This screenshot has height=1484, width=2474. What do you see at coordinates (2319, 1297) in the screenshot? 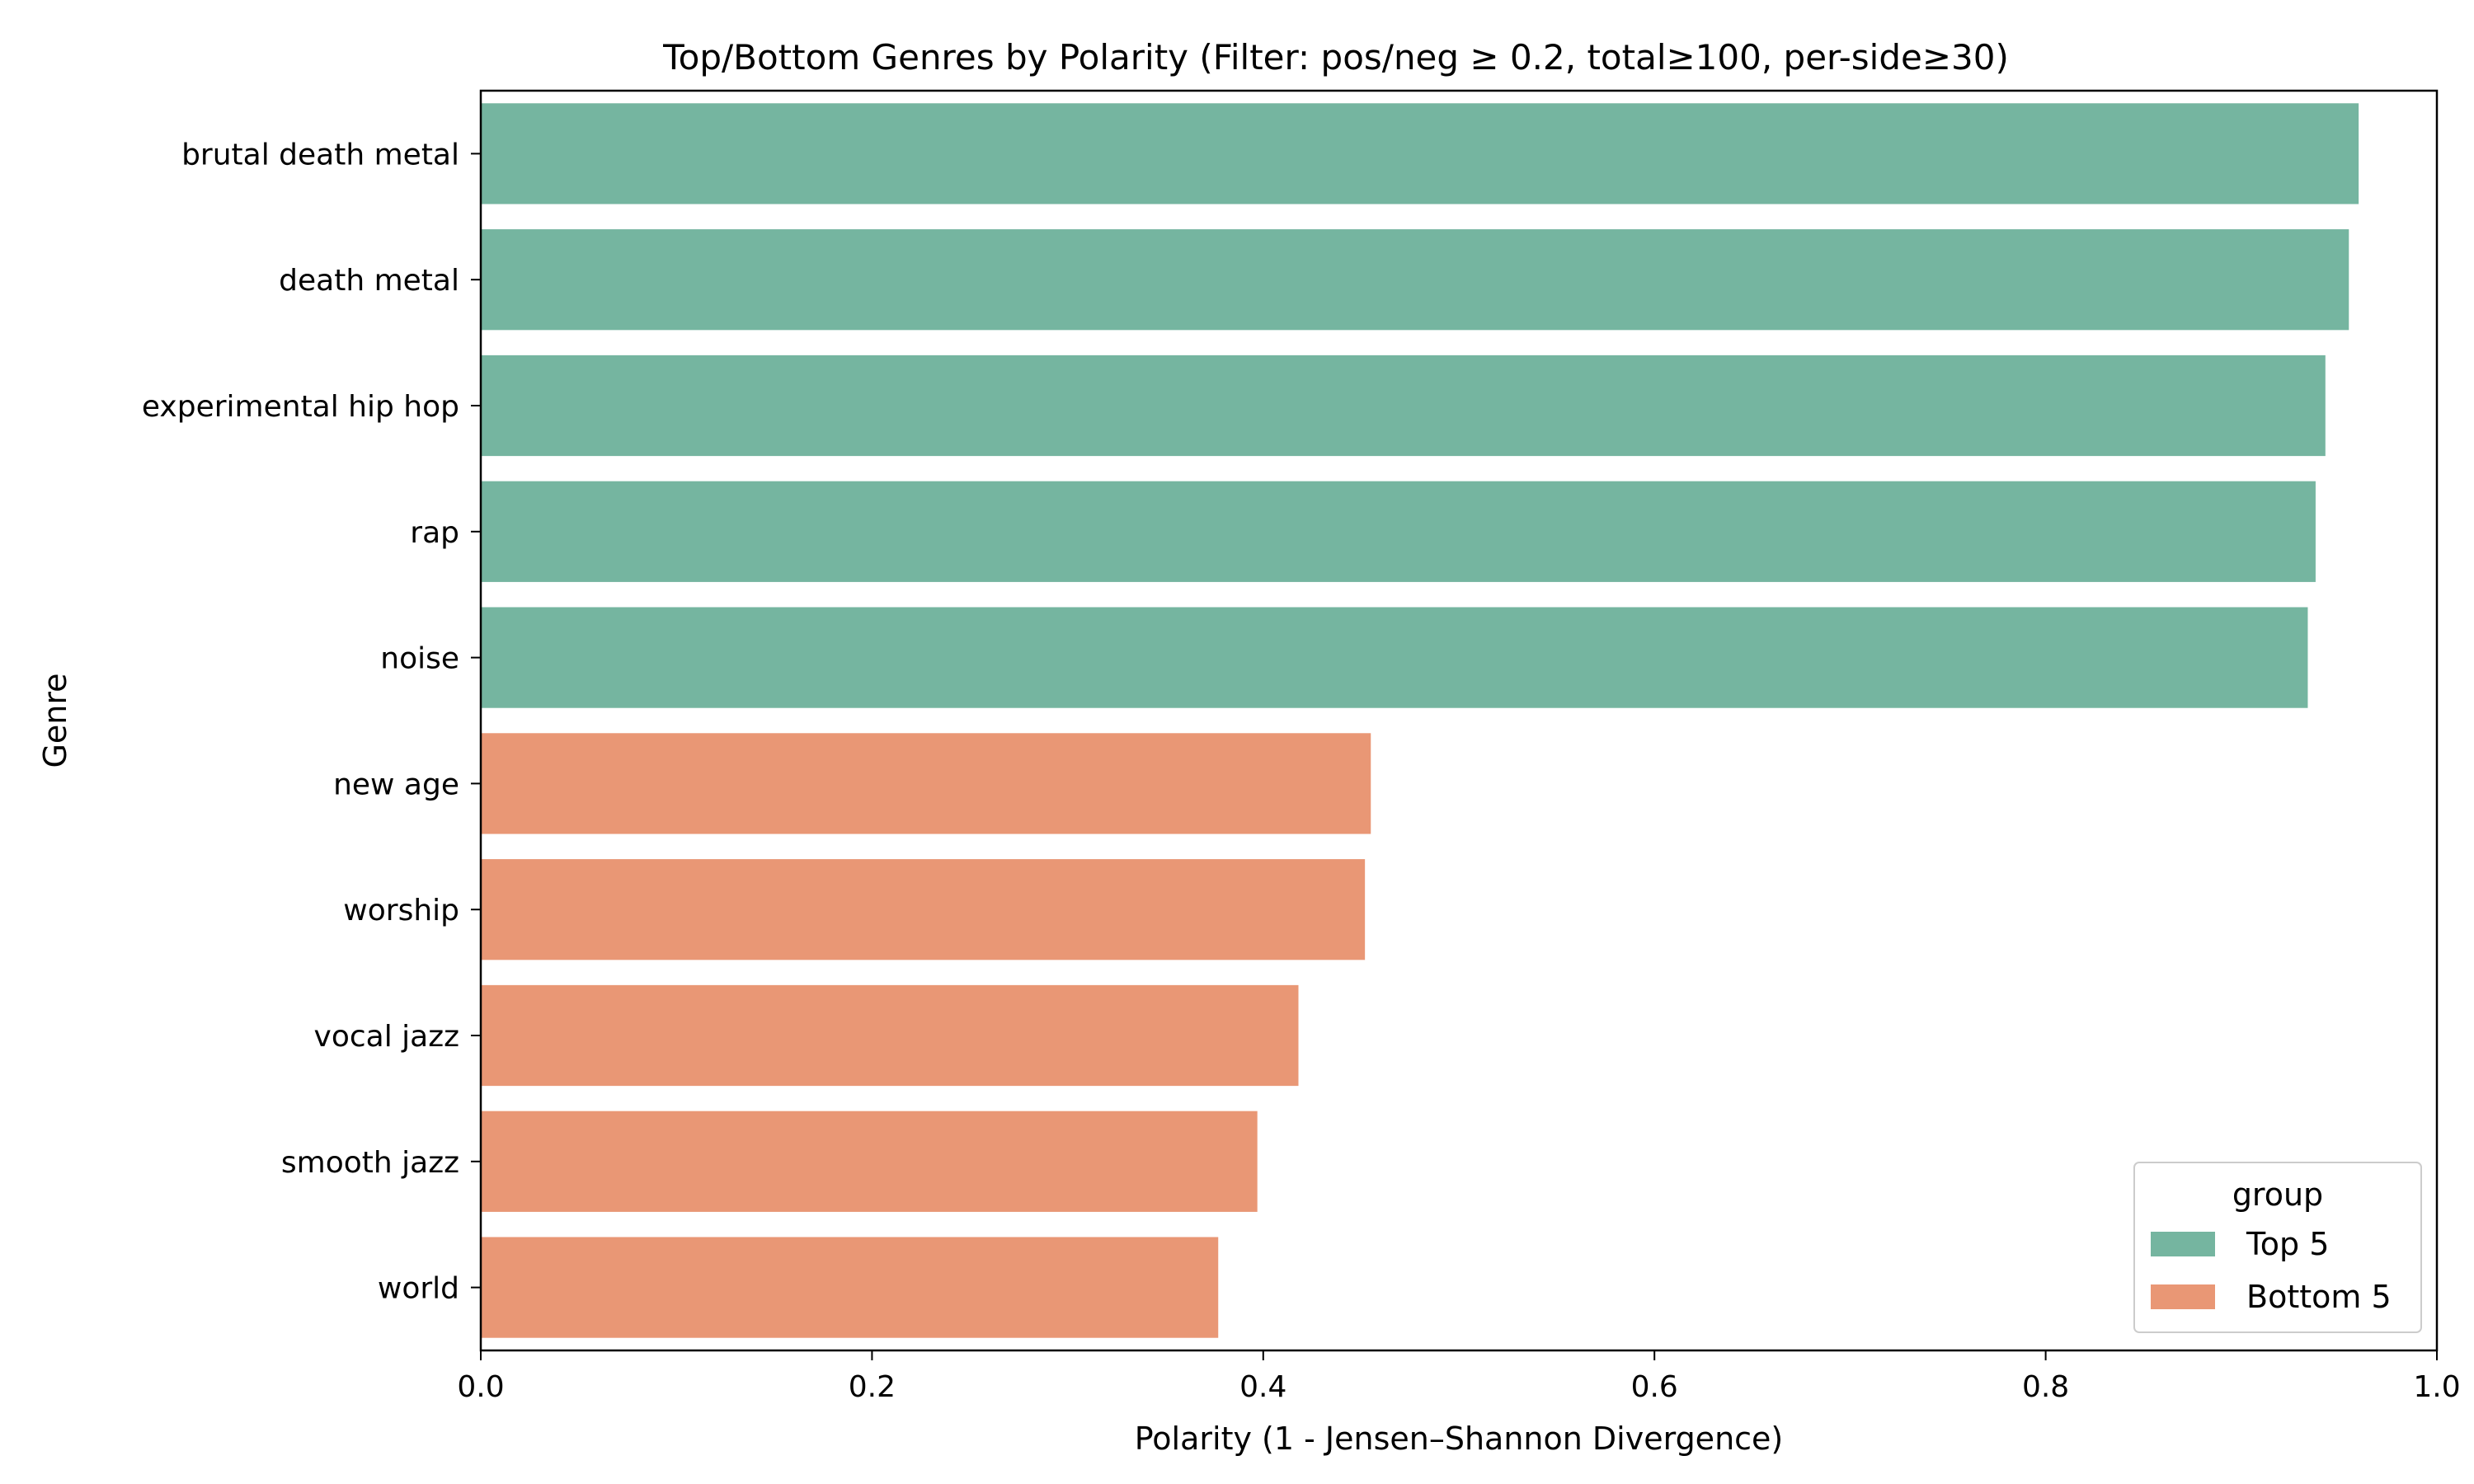
I see `legend-label: Bottom 5` at bounding box center [2319, 1297].